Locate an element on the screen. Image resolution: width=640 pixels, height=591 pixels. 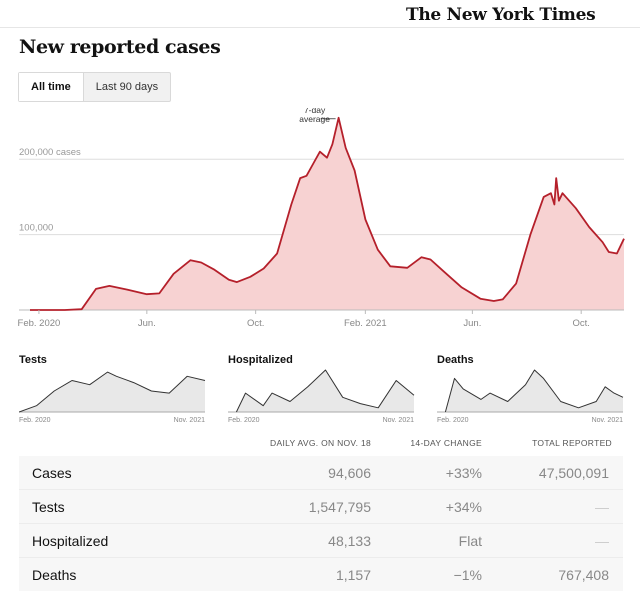
tab-all-time: All time is located at coordinates (51, 87).